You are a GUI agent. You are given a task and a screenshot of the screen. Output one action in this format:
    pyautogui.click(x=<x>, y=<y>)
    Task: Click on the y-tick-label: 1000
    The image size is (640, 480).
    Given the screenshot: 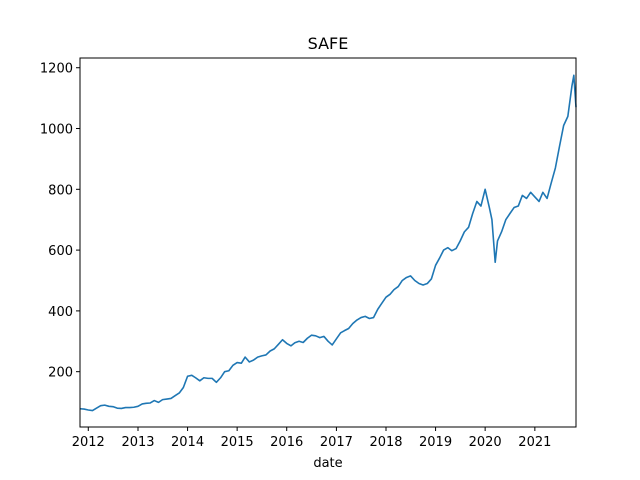 What is the action you would take?
    pyautogui.click(x=56, y=130)
    